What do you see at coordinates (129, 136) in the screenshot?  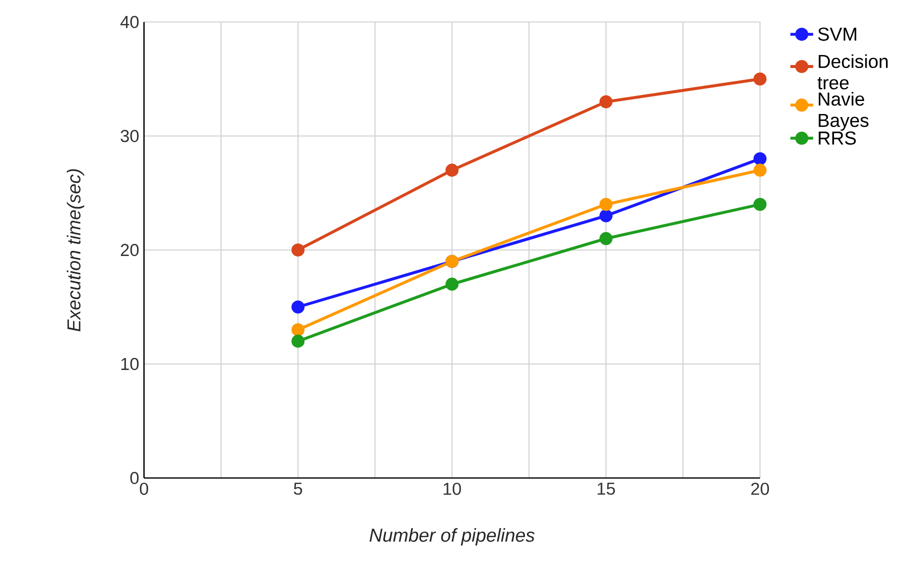 I see `y-tick-label: 30` at bounding box center [129, 136].